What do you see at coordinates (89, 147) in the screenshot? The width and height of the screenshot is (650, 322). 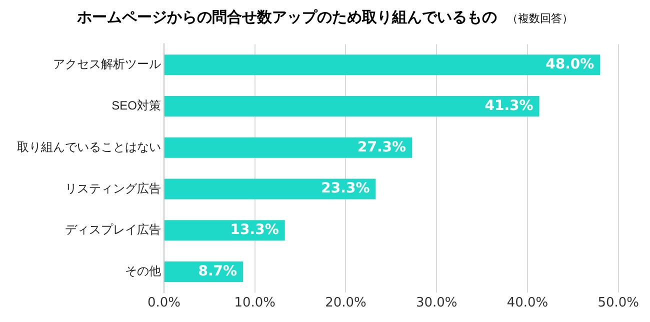 I see `y-tick-label: 取り組んでいることはない` at bounding box center [89, 147].